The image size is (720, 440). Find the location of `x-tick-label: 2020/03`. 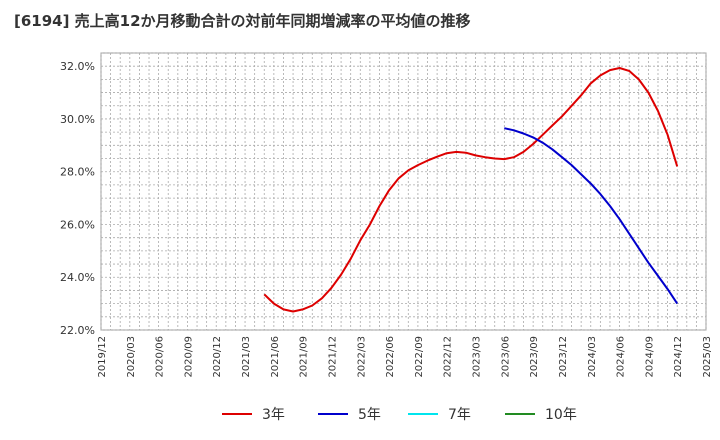

x-tick-label: 2020/03 is located at coordinates (131, 357).